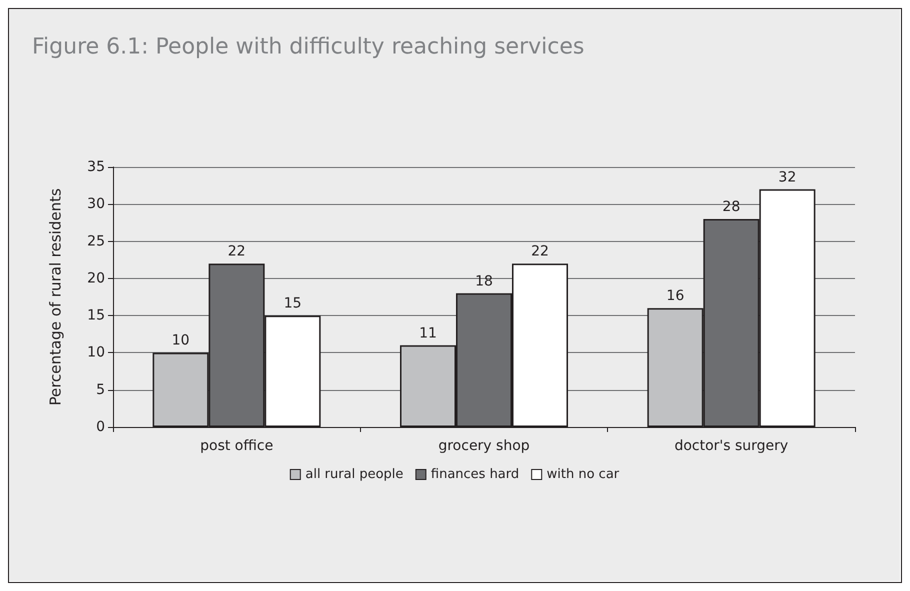 The image size is (910, 591). I want to click on chart-title: Figure 6.1: People with difficulty reaching services, so click(308, 47).